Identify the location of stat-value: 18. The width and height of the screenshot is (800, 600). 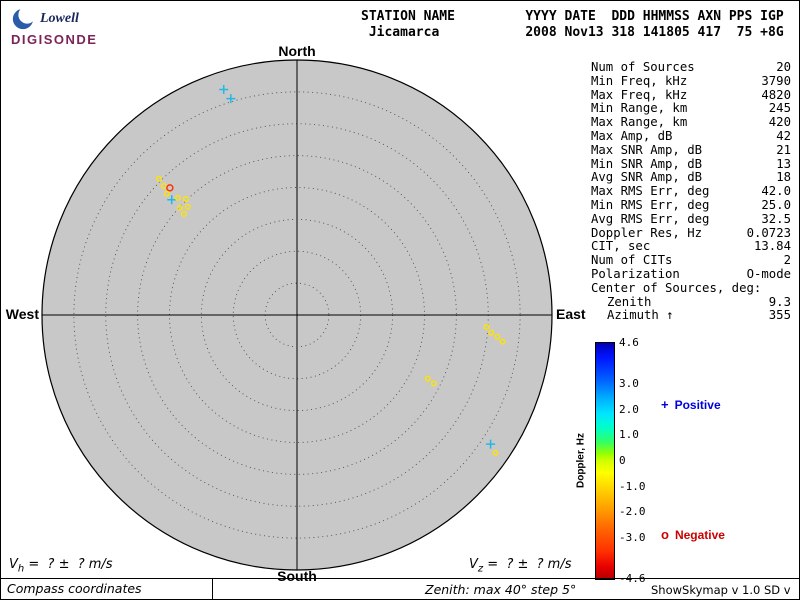
(783, 177).